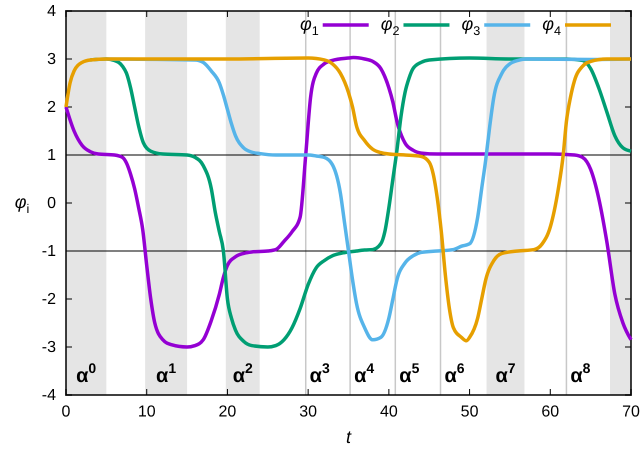 The image size is (644, 451). I want to click on x-tick-label: 50, so click(469, 411).